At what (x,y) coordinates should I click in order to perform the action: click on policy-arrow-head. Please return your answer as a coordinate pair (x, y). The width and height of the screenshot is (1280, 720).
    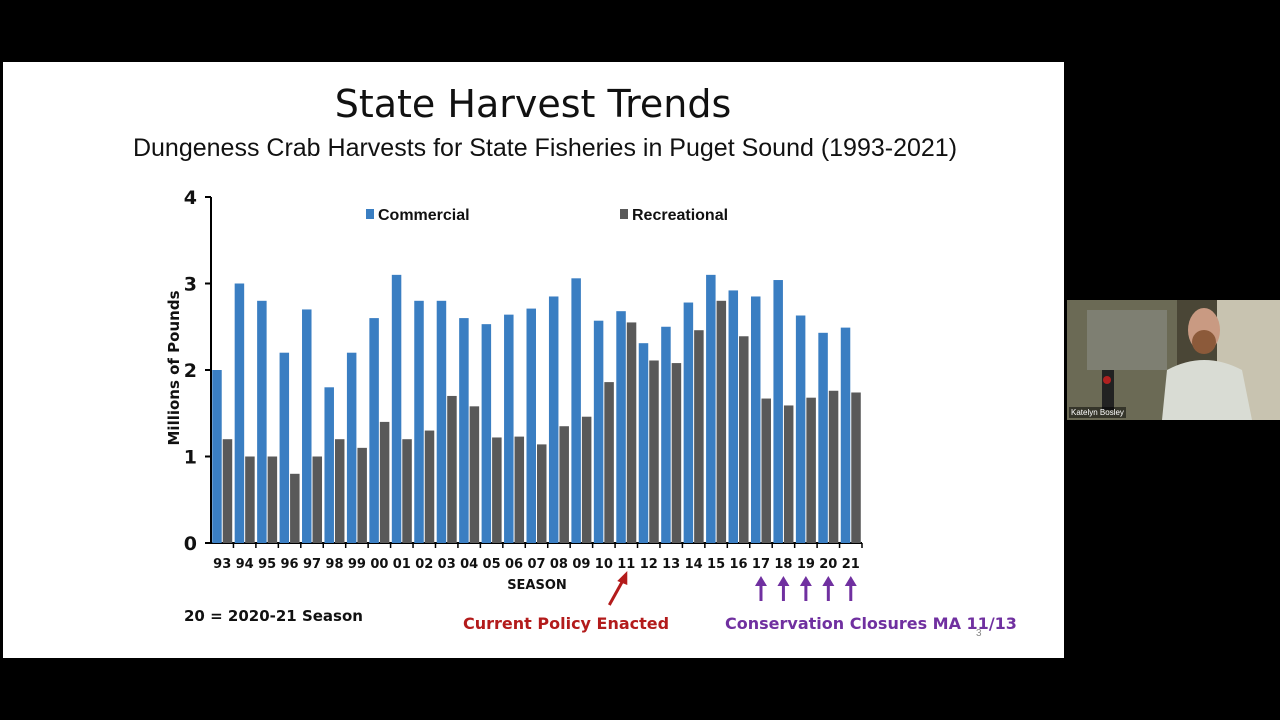
    Looking at the image, I should click on (622, 578).